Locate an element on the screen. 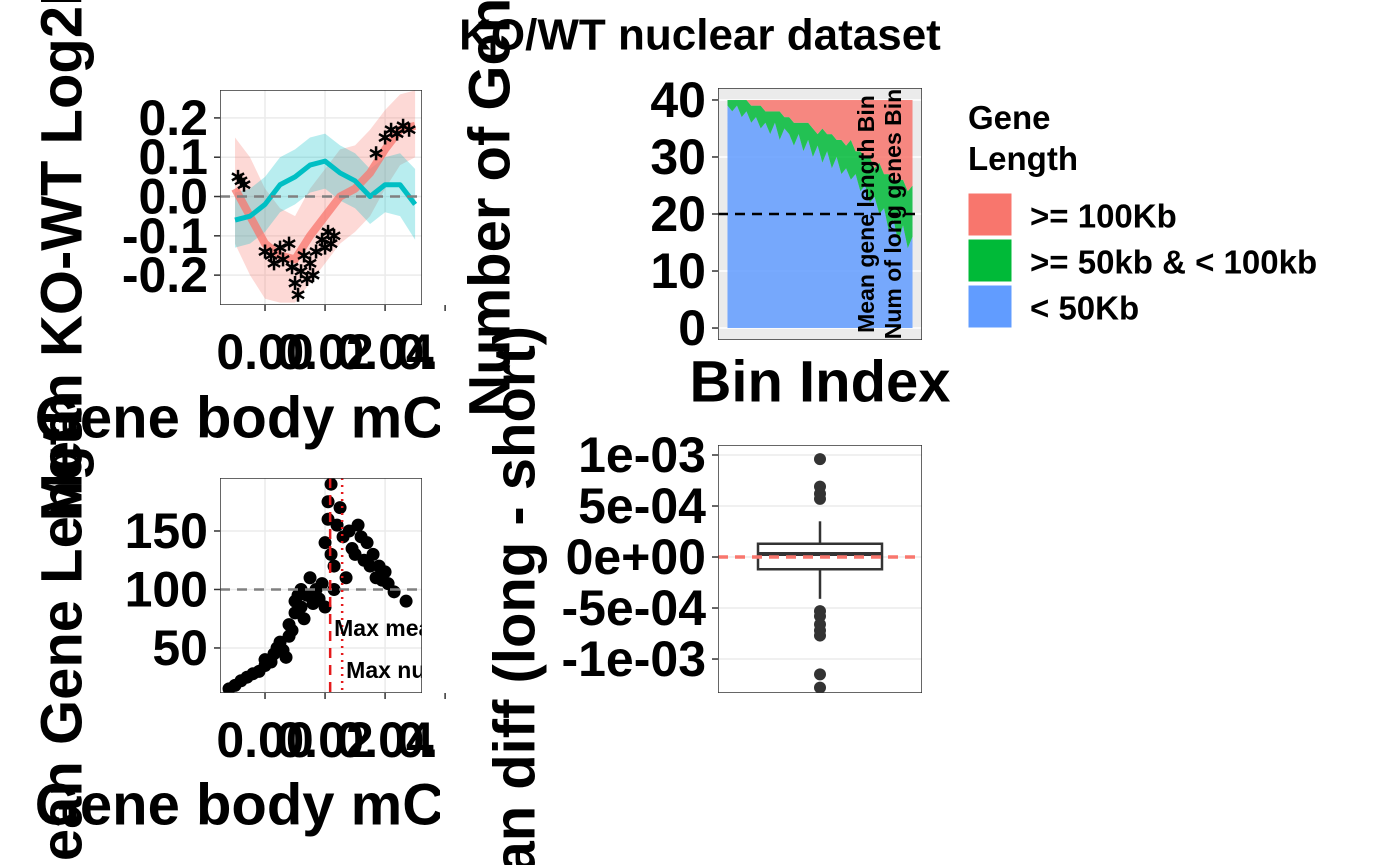  y-axis-title: Mean diff (long - short) is located at coordinates (515, 595).